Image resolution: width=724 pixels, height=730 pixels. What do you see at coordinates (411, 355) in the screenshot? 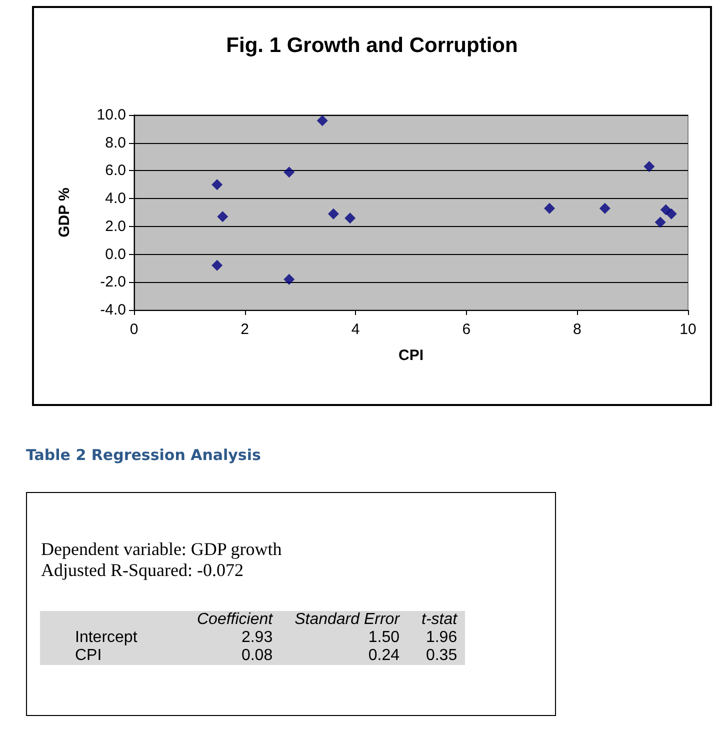
I see `x-axis-title: CPI` at bounding box center [411, 355].